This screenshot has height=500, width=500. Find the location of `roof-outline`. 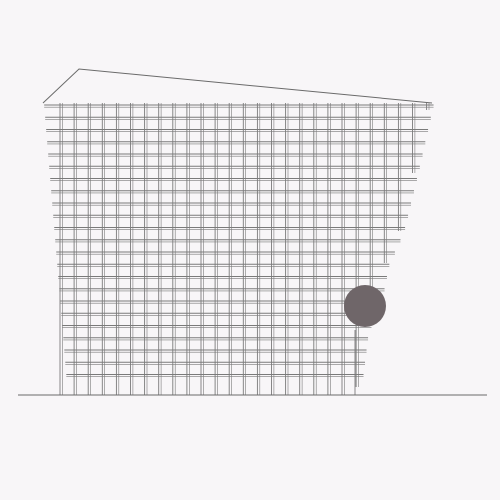

roof-outline is located at coordinates (237, 86).